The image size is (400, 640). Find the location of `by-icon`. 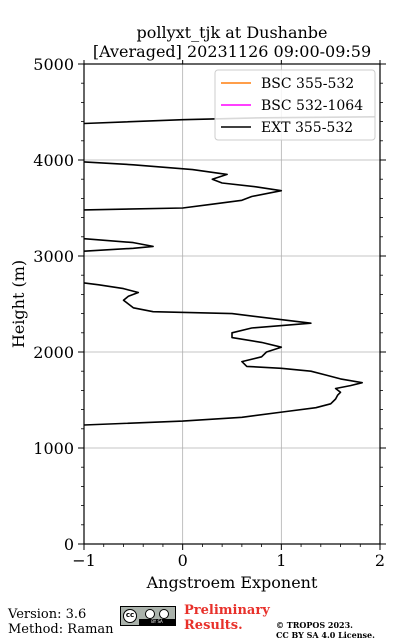

by-icon is located at coordinates (150, 614).